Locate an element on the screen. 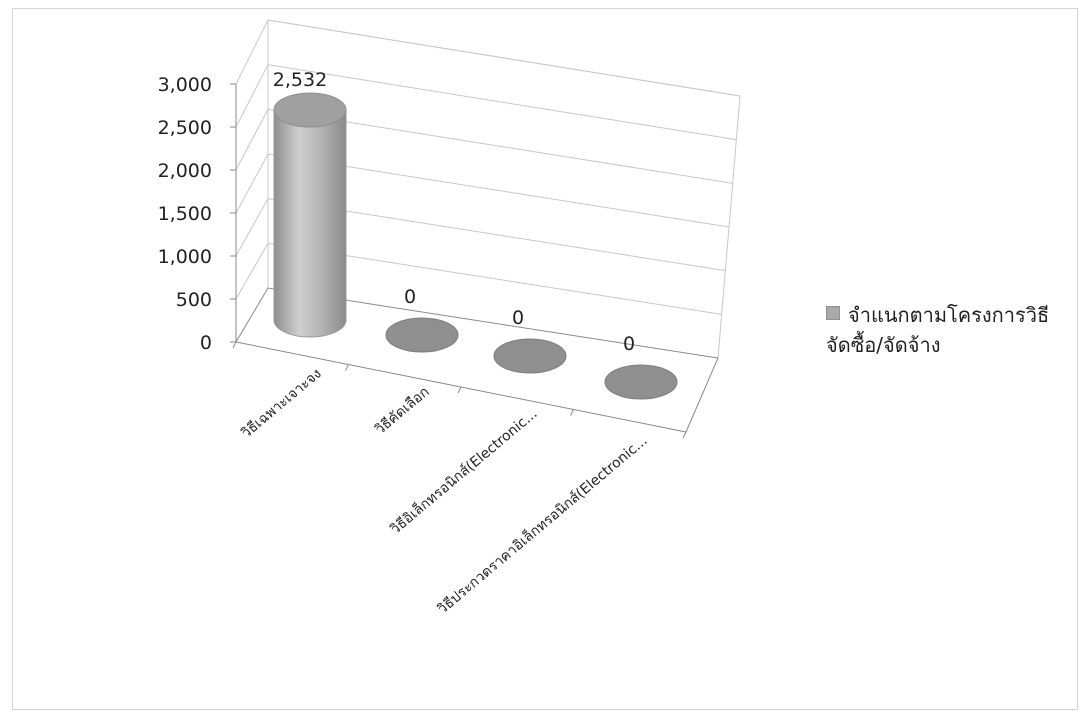 The image size is (1090, 720). y-tick-label: 2,000 is located at coordinates (185, 171).